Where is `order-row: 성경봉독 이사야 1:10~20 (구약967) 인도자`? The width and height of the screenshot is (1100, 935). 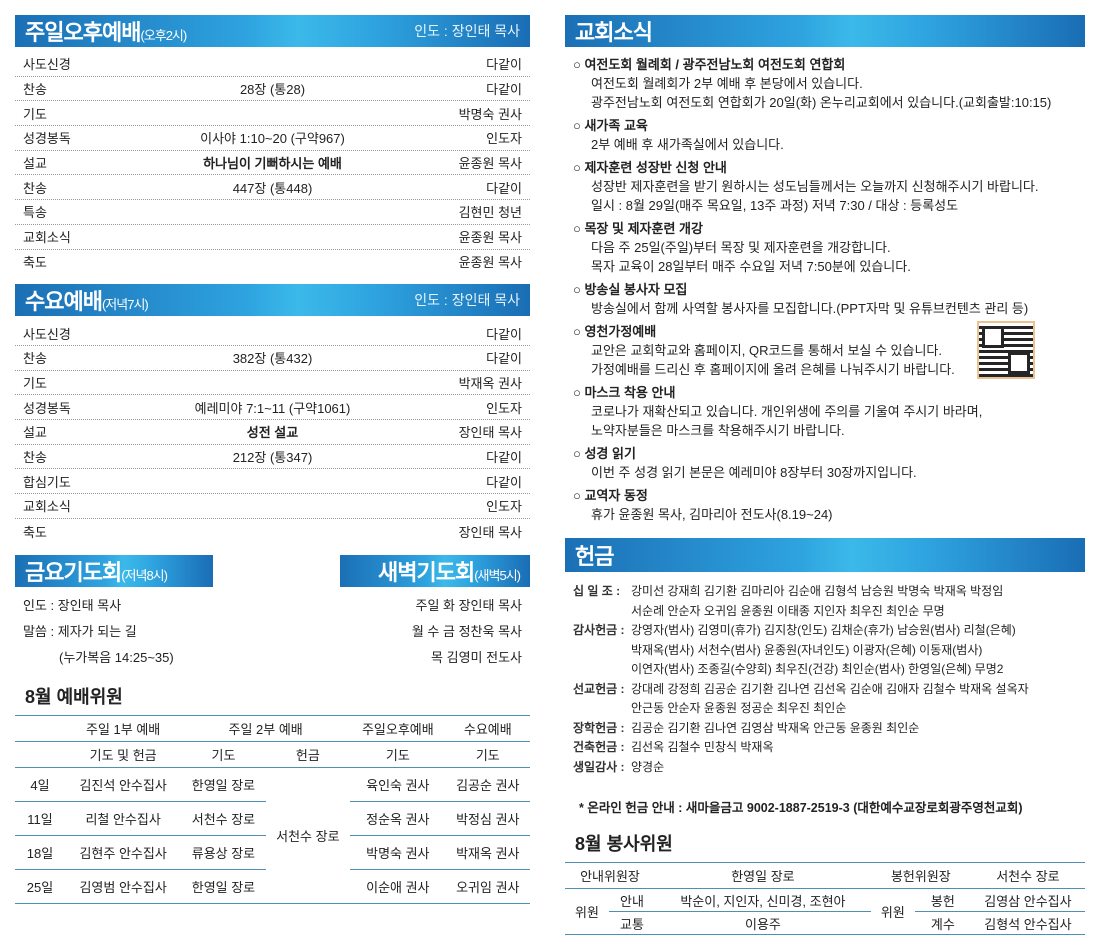
order-row: 성경봉독 이사야 1:10~20 (구약967) 인도자 is located at coordinates (272, 138).